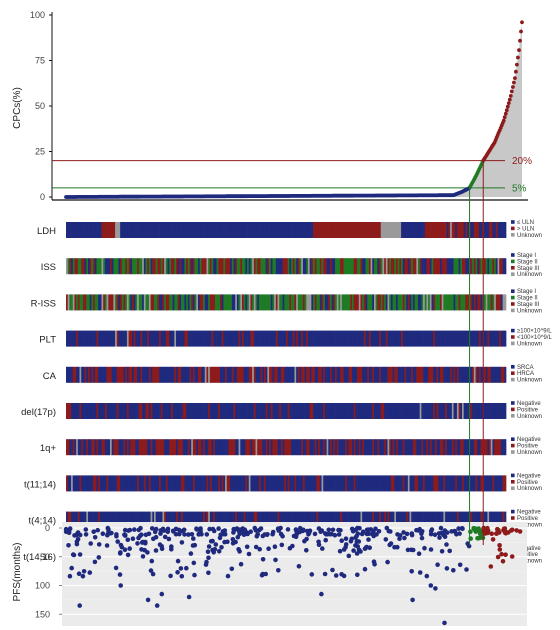 This screenshot has width=560, height=630. Describe the element at coordinates (514, 82) in the screenshot. I see `cpc-point` at that location.